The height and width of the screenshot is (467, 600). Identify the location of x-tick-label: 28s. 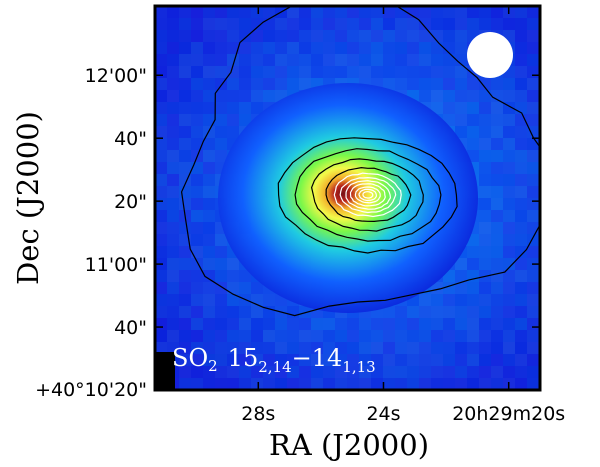
(258, 414).